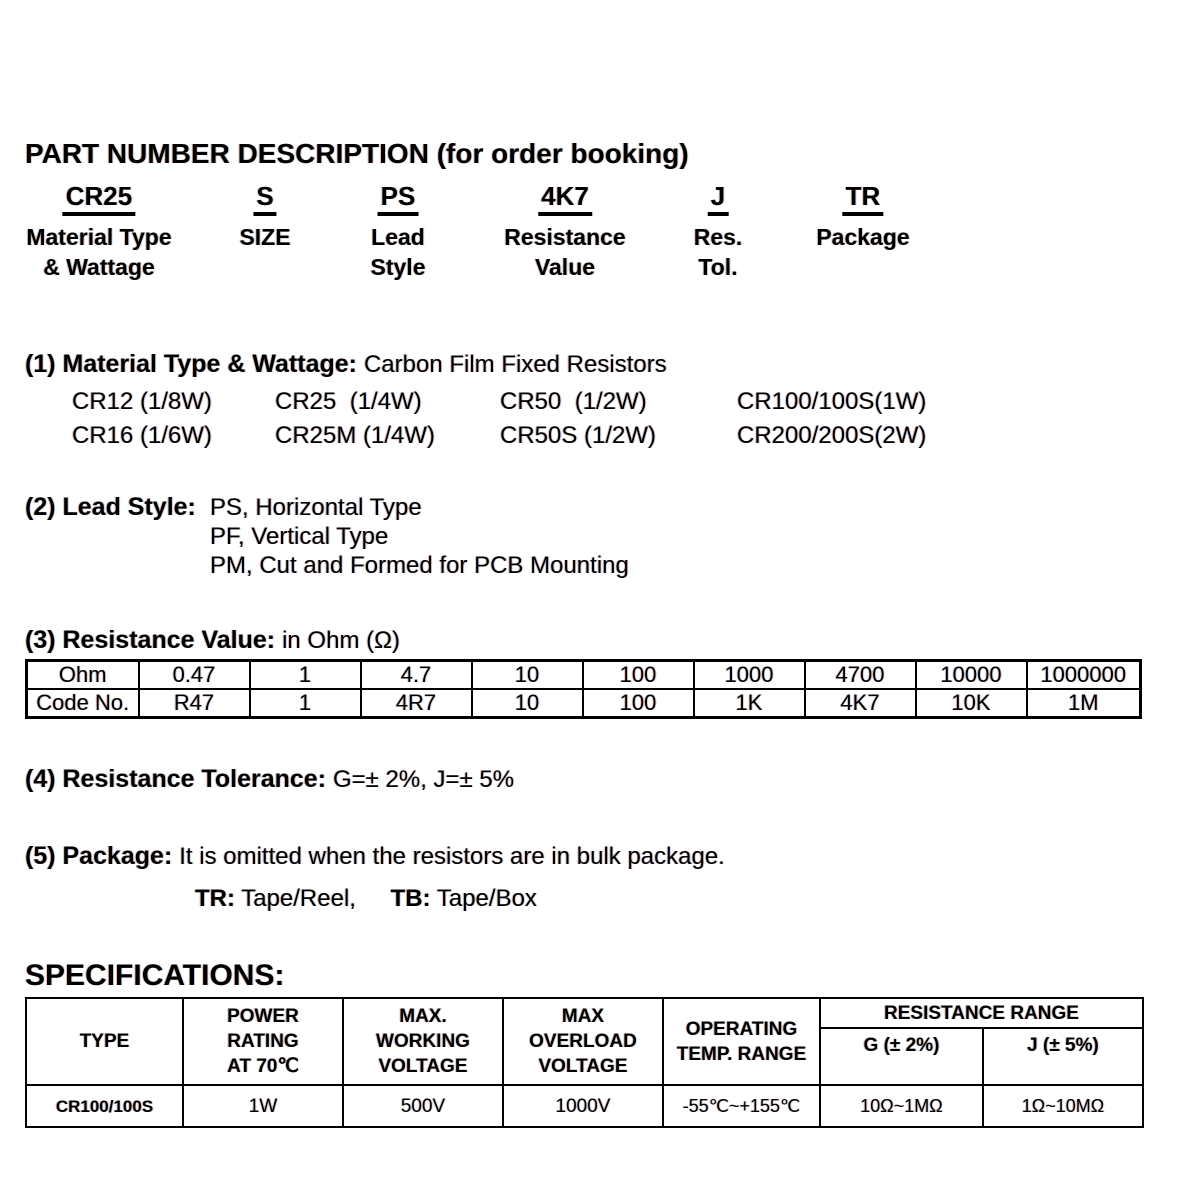 This screenshot has height=1200, width=1200. Describe the element at coordinates (110, 507) in the screenshot. I see `section2-heading: (2) Lead Style:` at that location.